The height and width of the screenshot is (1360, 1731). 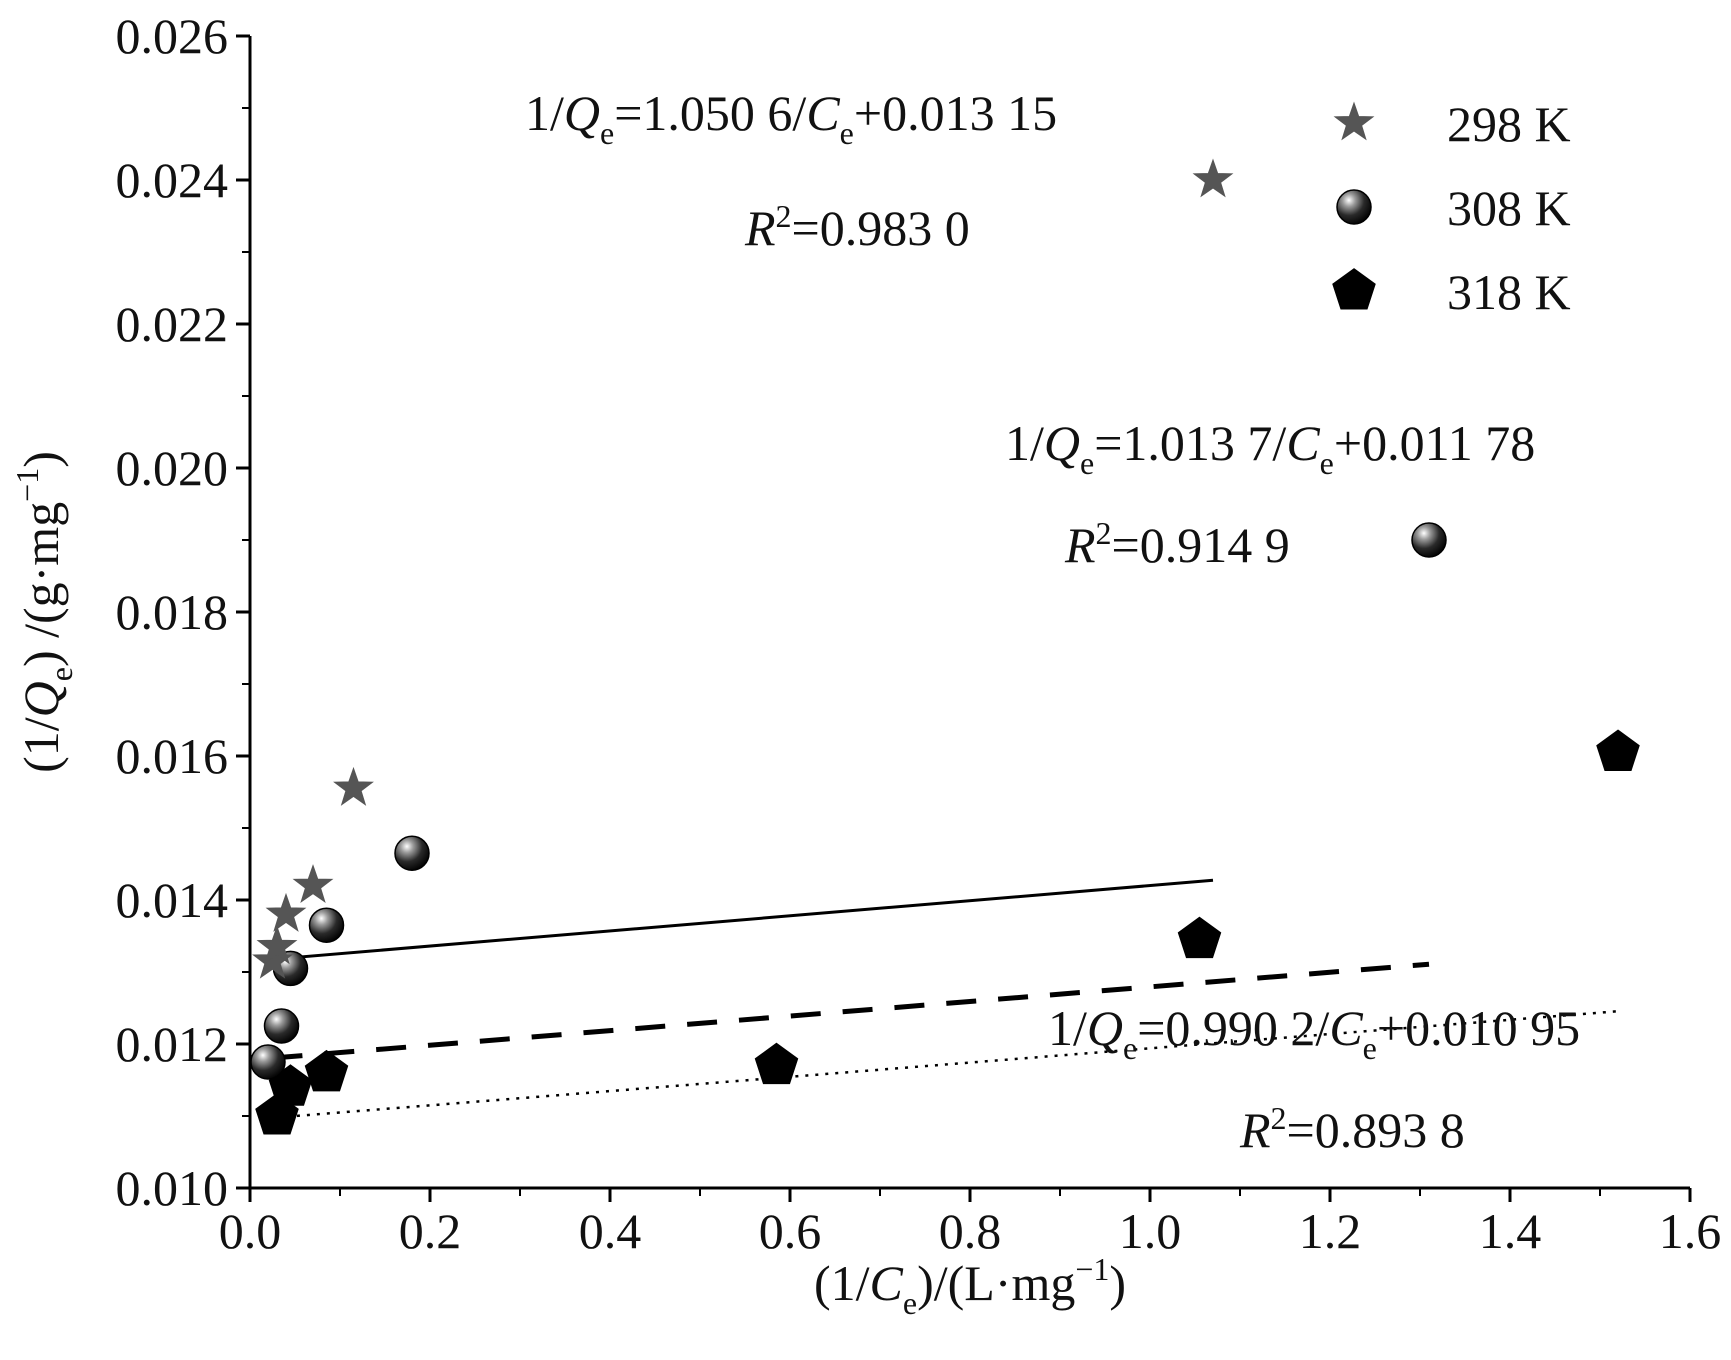 I want to click on x-axis-title: (1/Ce)/(L·mg−1), so click(x=970, y=1286).